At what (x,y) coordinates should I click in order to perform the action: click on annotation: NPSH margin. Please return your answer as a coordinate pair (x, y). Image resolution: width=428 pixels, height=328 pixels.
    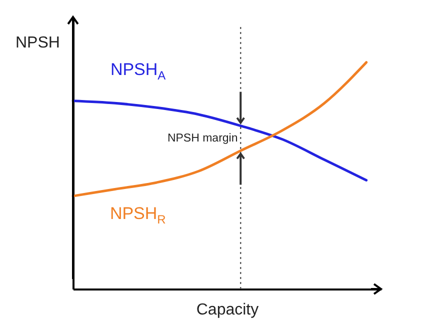
    Looking at the image, I should click on (202, 138).